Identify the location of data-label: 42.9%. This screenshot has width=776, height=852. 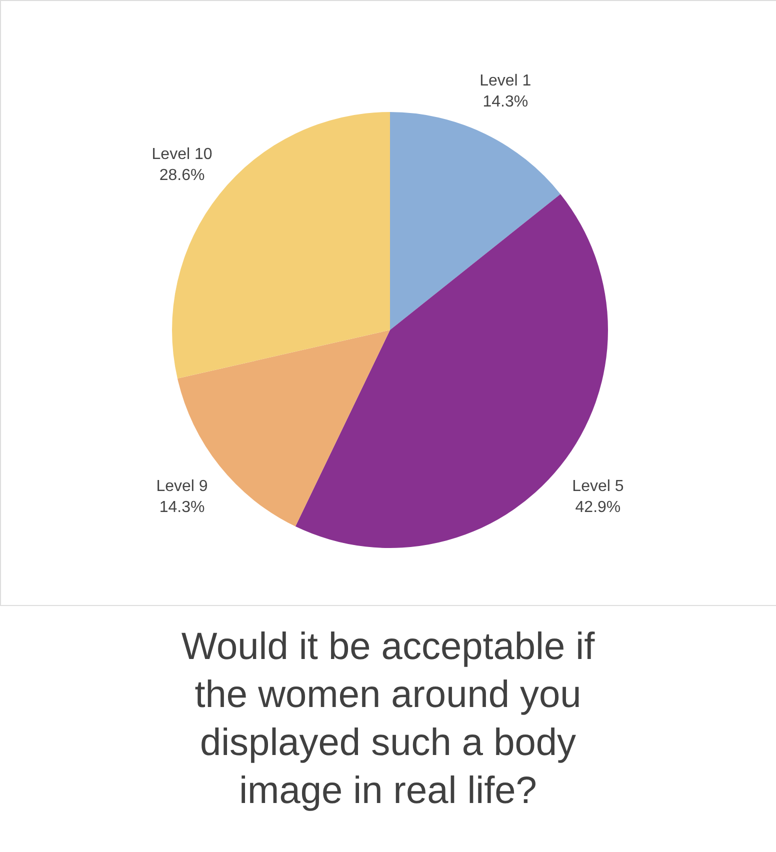
(598, 507).